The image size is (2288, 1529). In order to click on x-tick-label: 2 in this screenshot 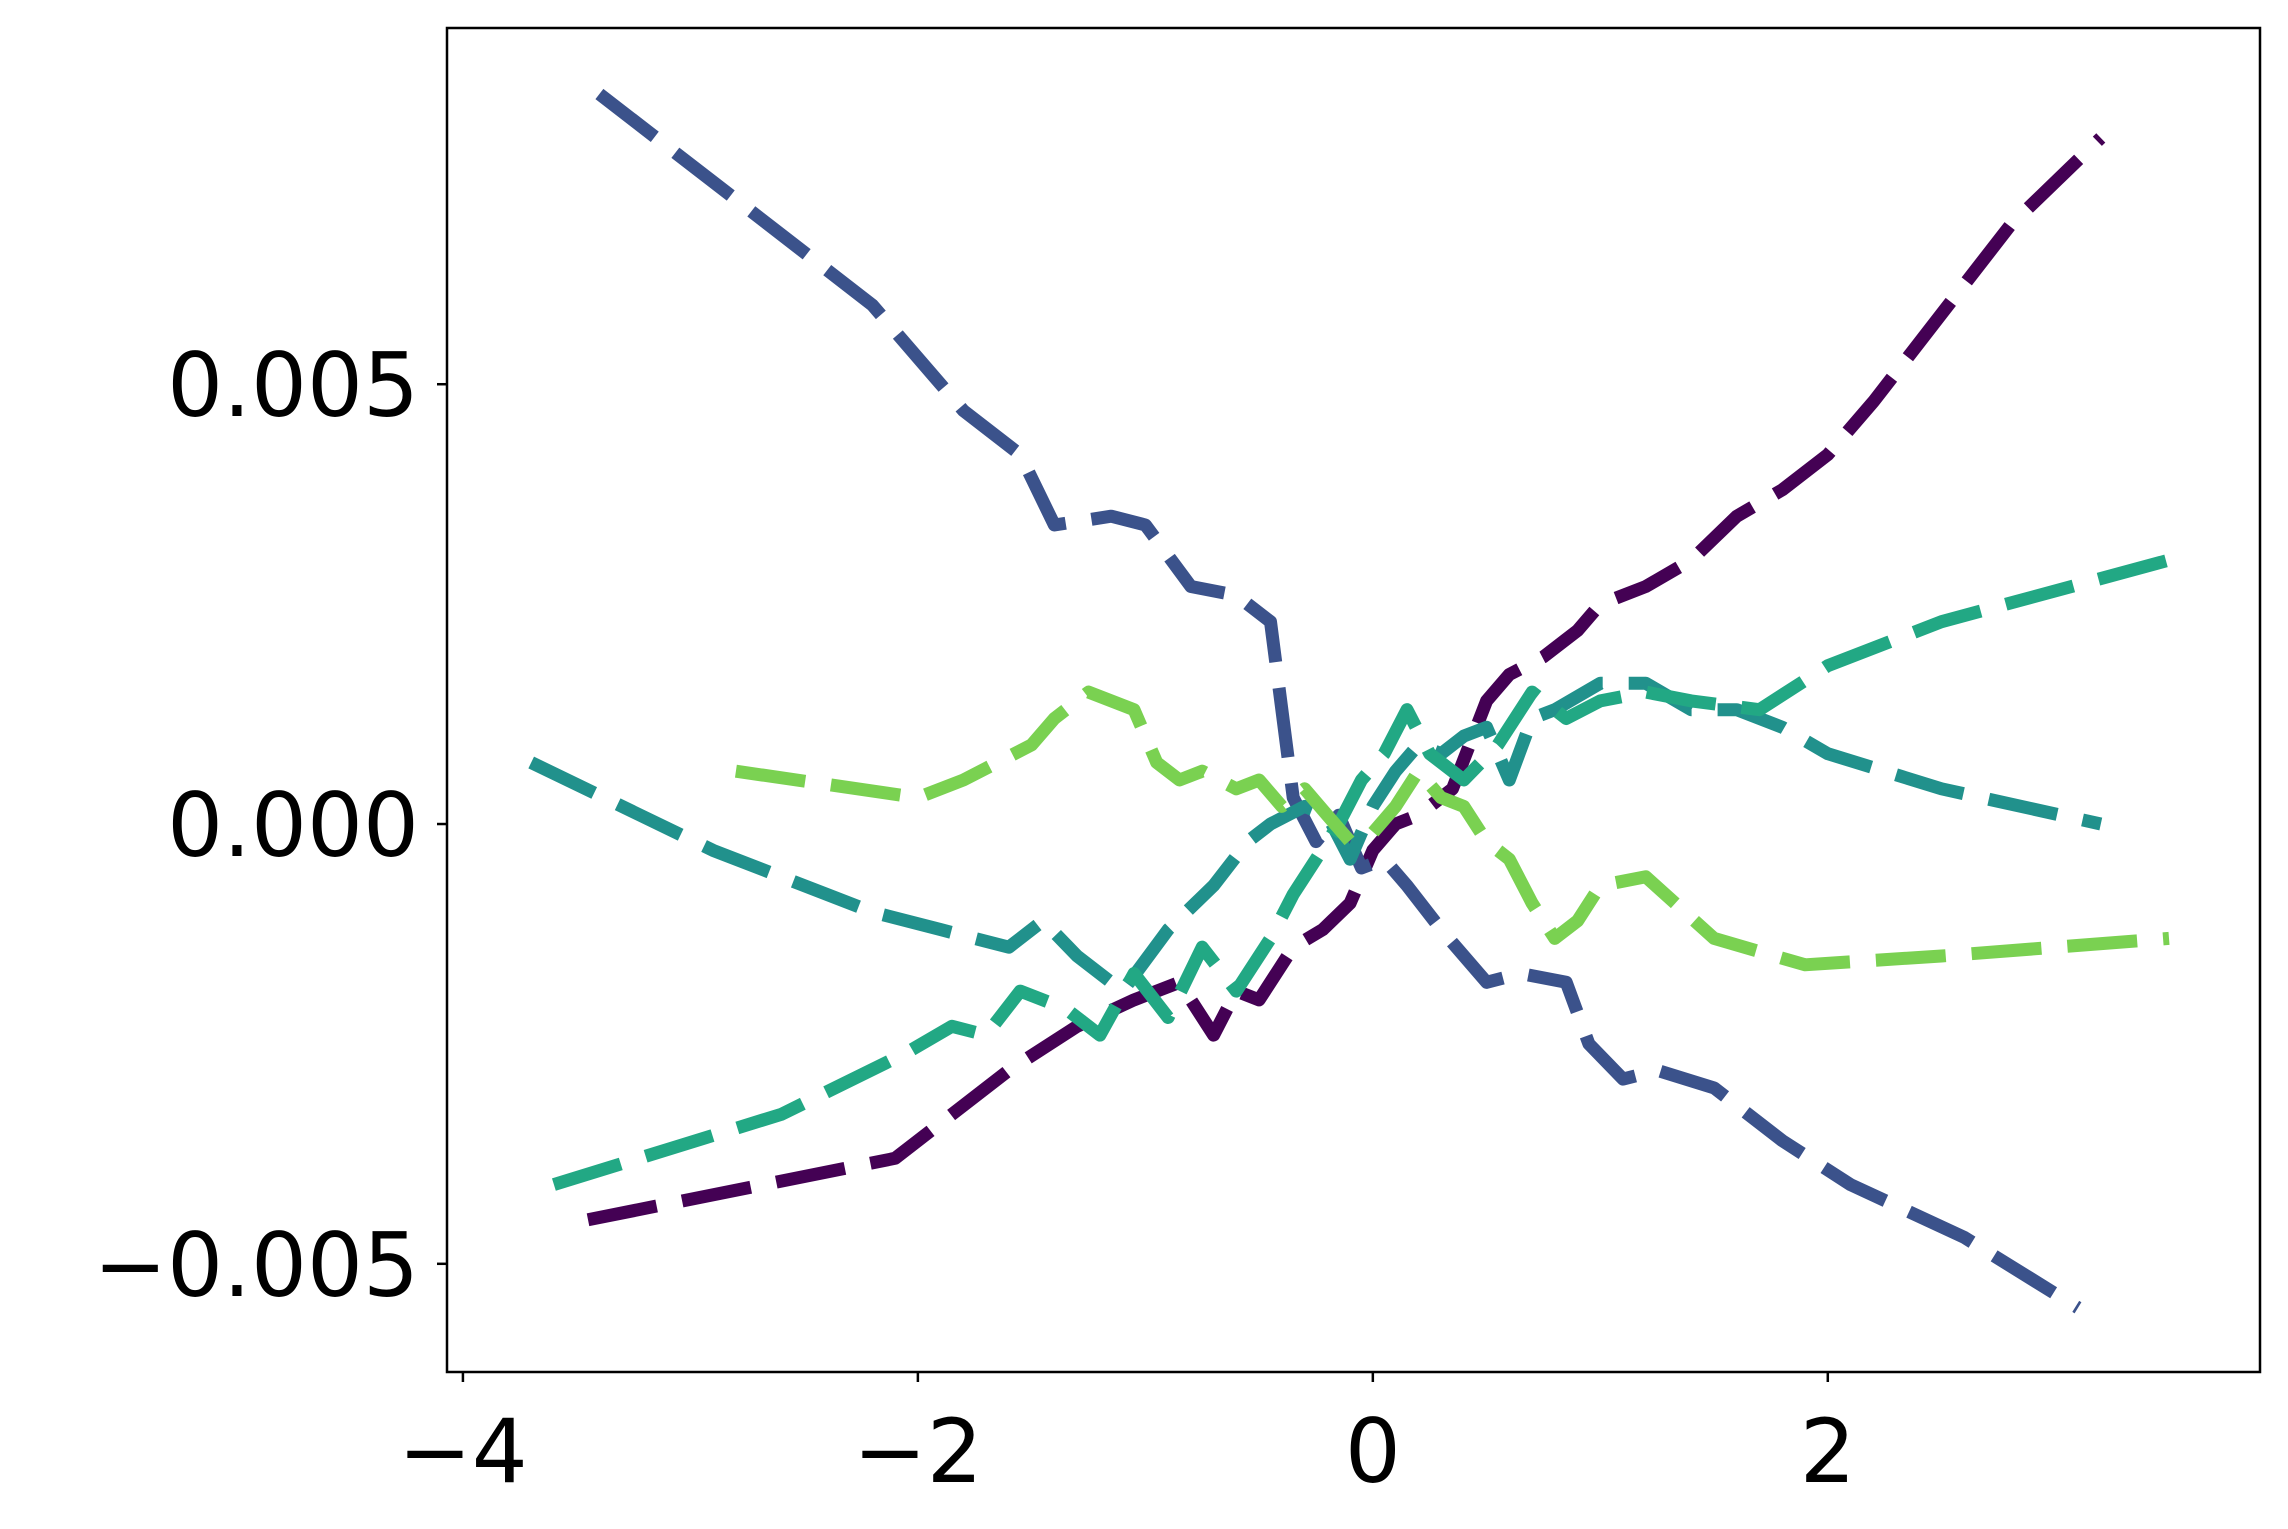, I will do `click(1828, 1451)`.